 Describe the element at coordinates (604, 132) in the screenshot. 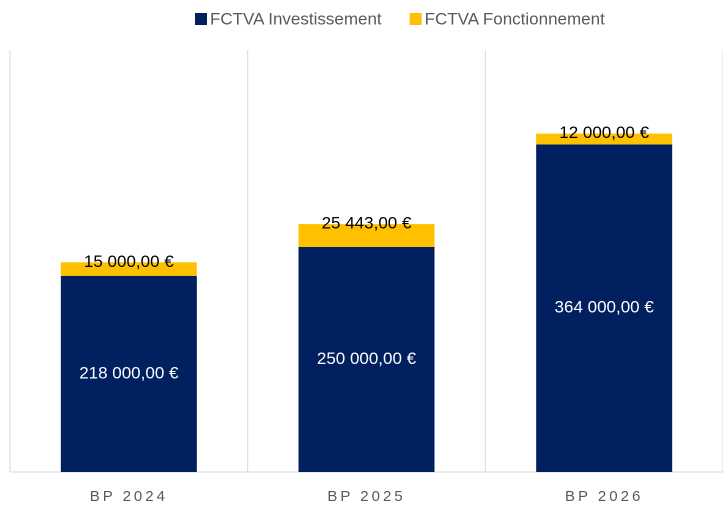

I see `data-label: 12 000,00 €` at that location.